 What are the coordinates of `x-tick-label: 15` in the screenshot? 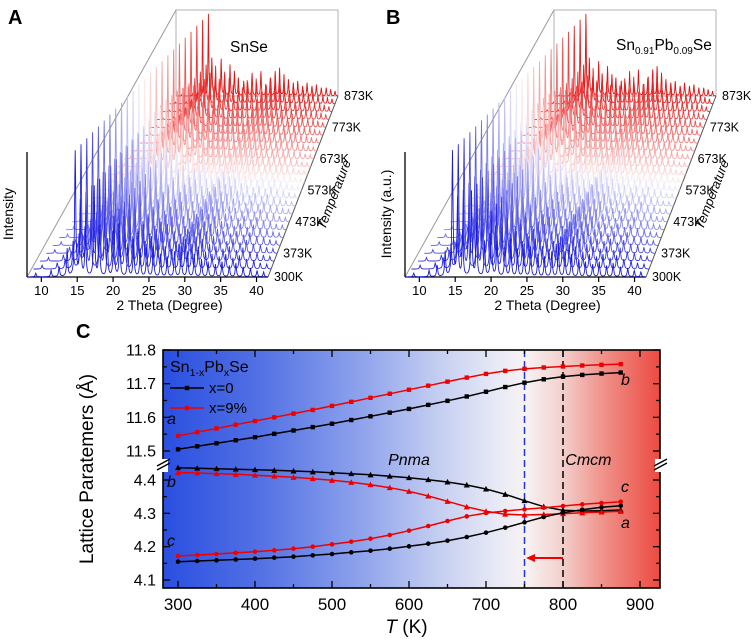 It's located at (455, 290).